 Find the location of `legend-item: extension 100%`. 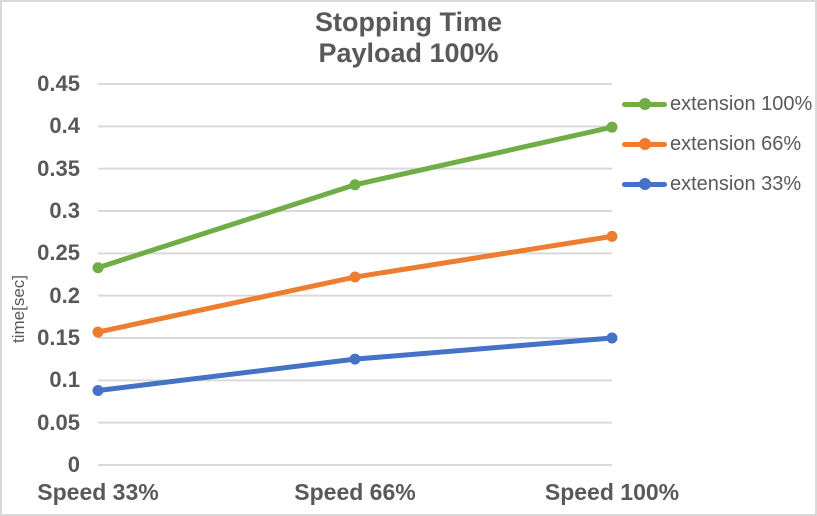

legend-item: extension 100% is located at coordinates (717, 104).